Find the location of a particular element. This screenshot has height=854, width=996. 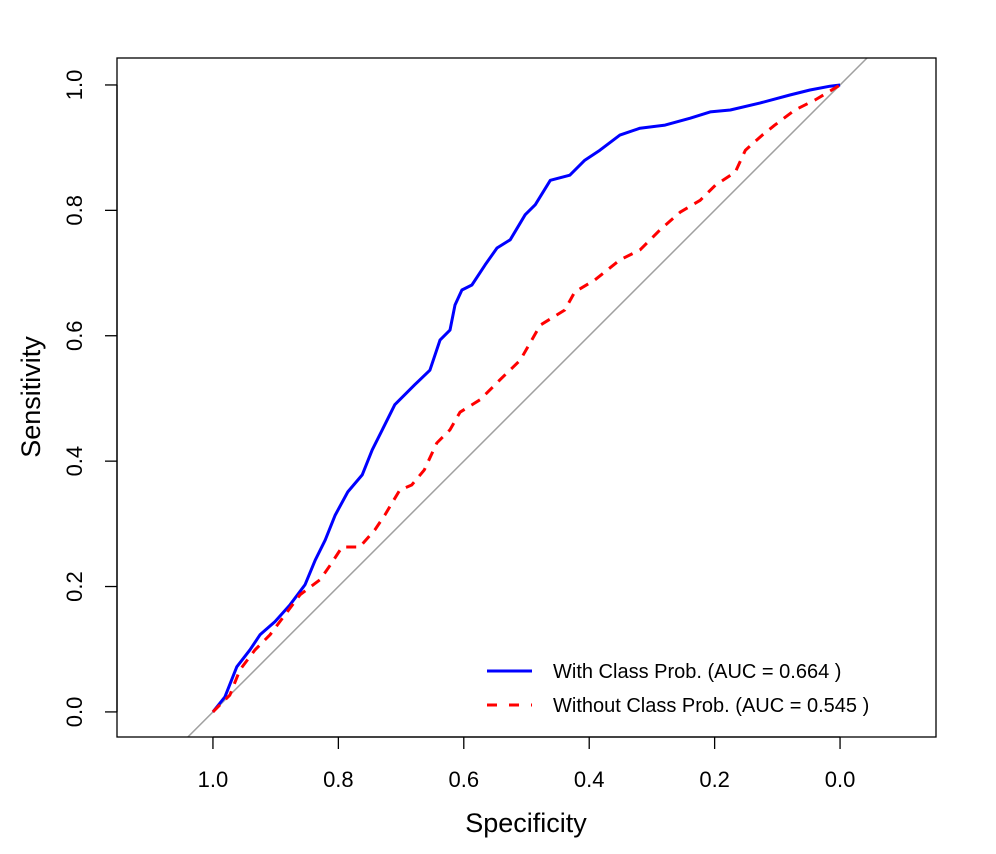

x-tick-label: 0.8 is located at coordinates (338, 779).